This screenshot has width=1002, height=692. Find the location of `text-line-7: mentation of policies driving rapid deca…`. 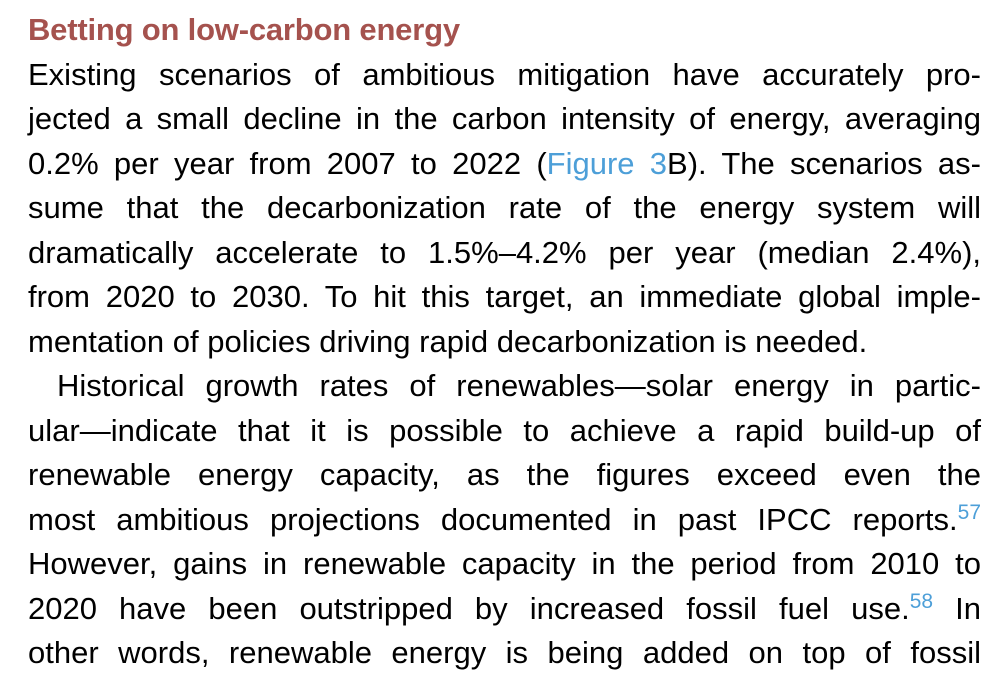

text-line-7: mentation of policies driving rapid deca… is located at coordinates (504, 342).